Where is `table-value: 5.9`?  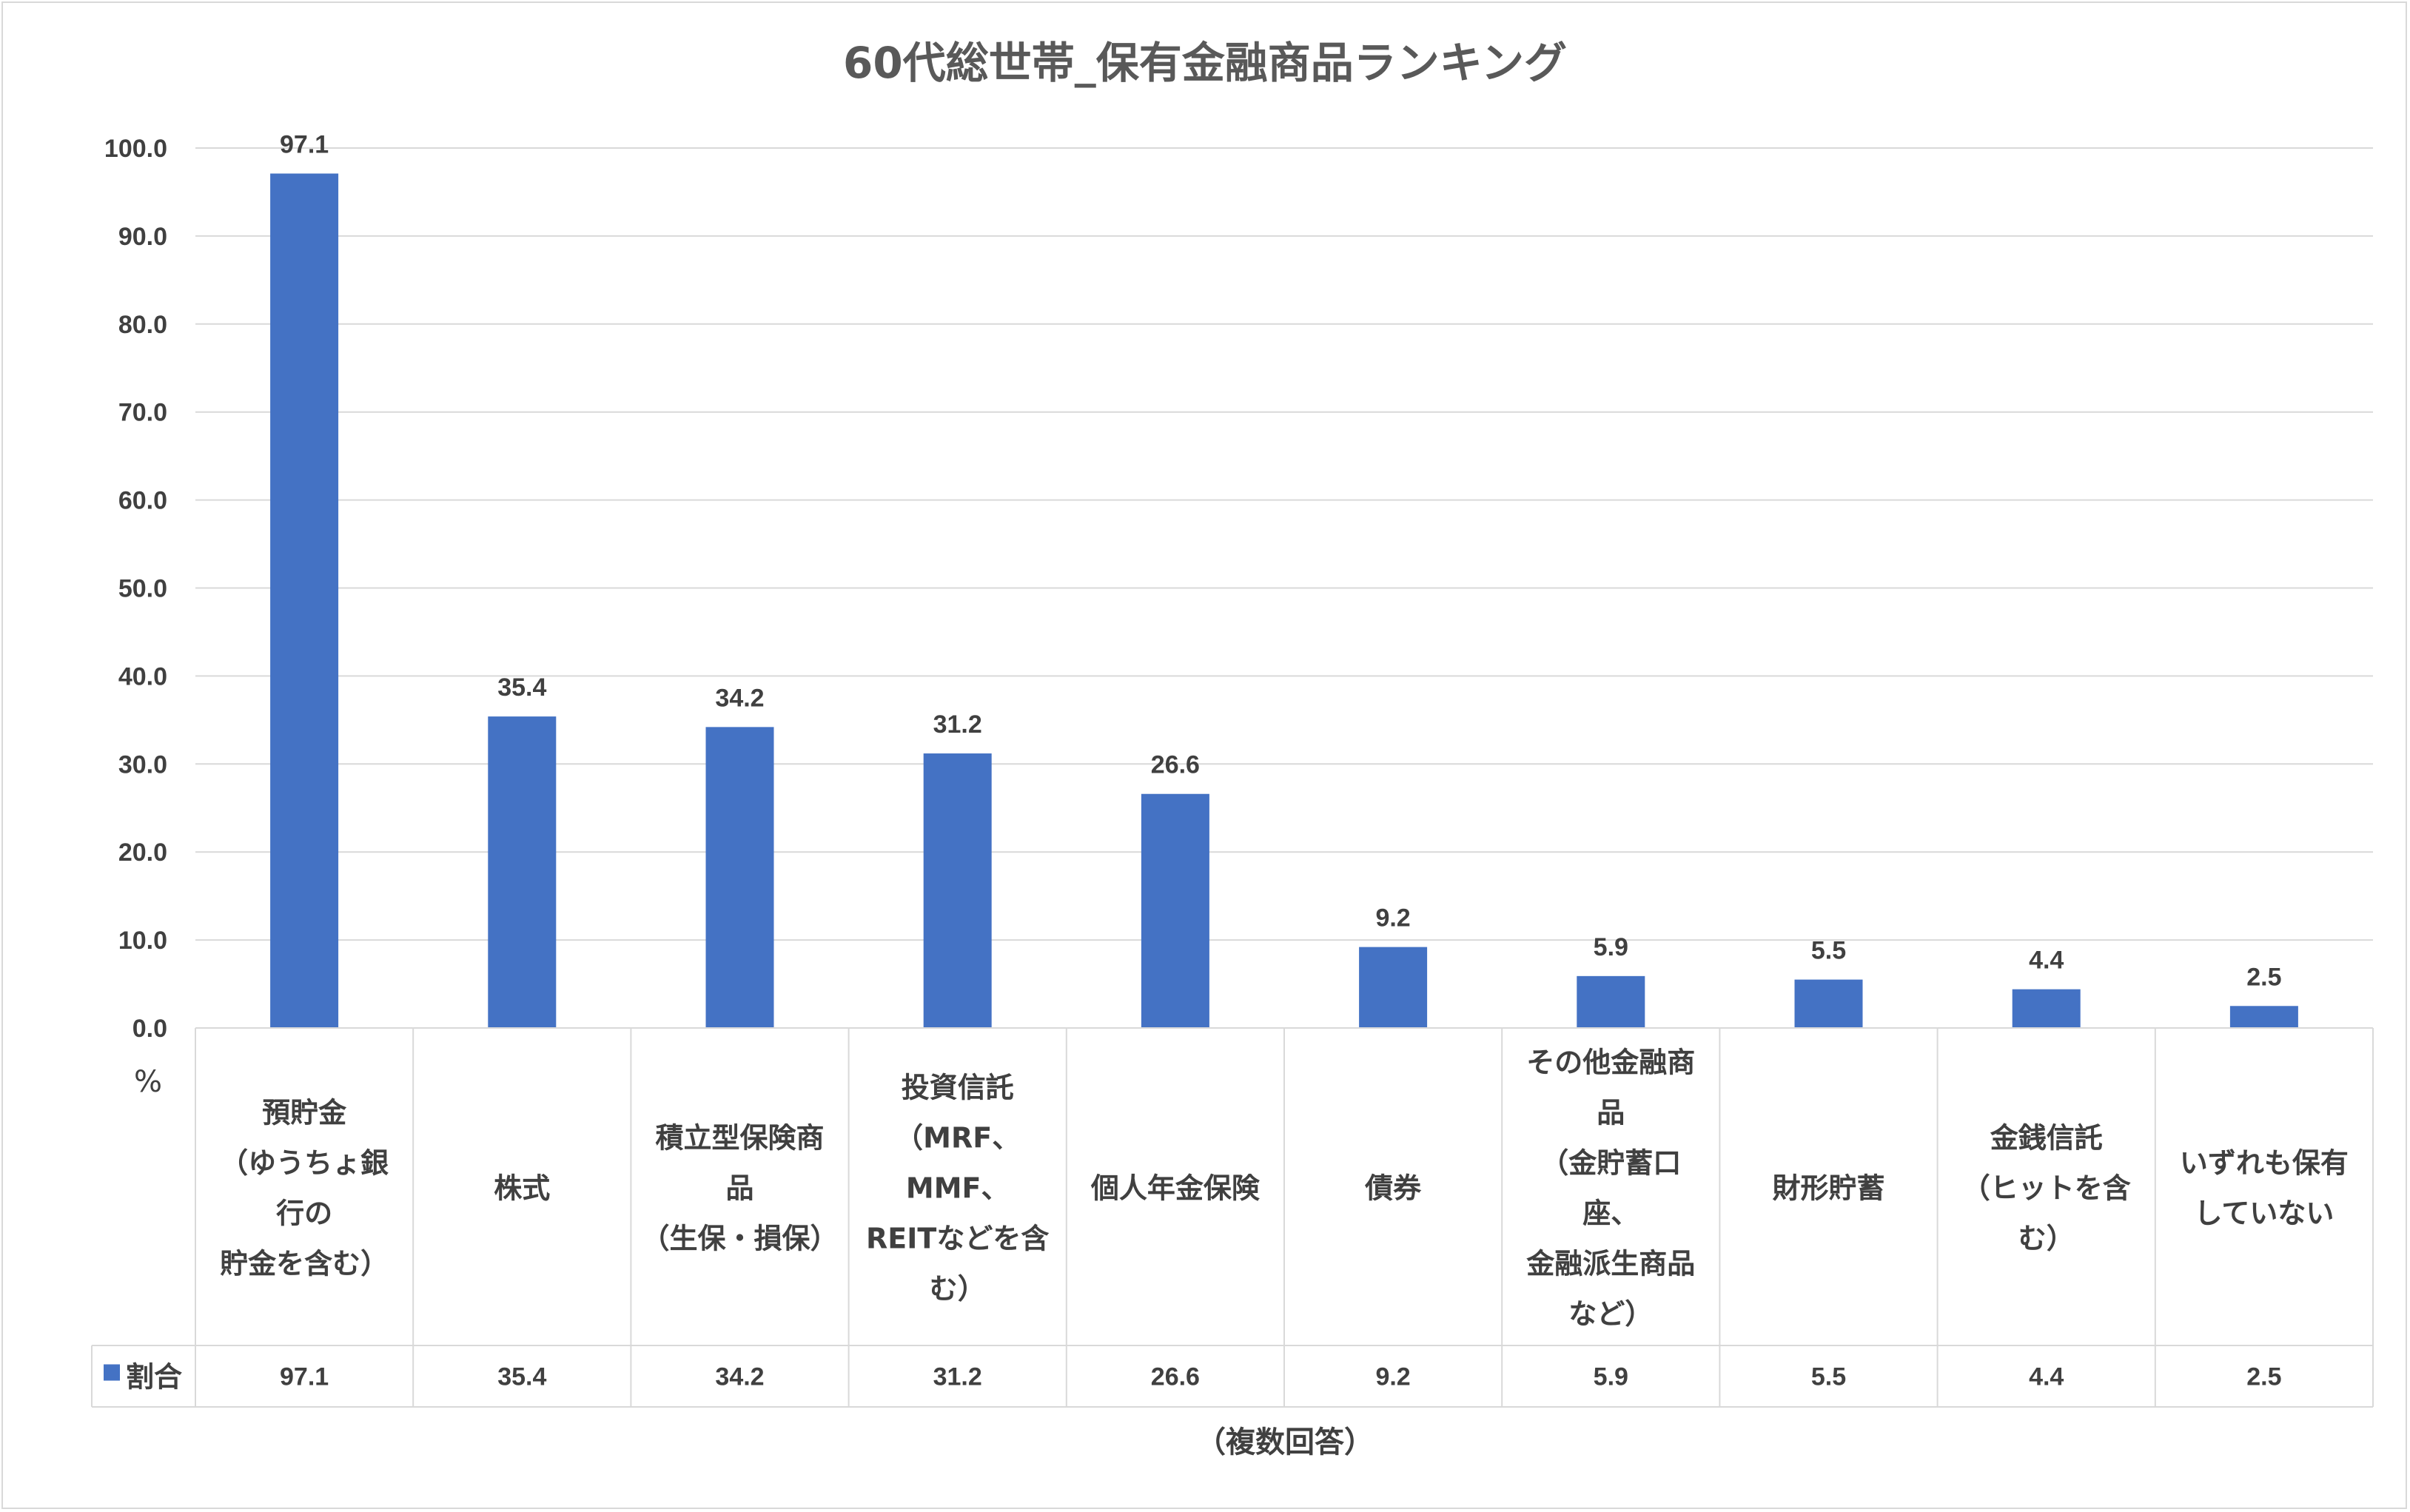 table-value: 5.9 is located at coordinates (1611, 1377).